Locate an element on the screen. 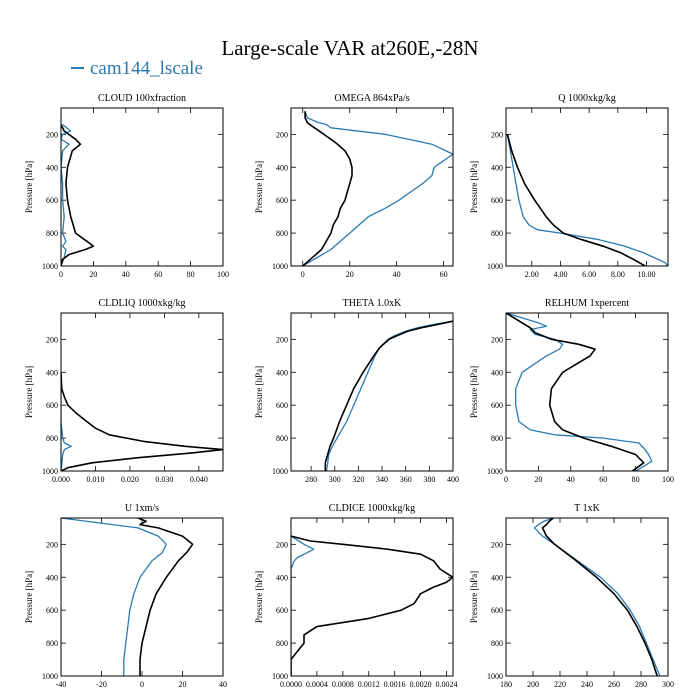  x-tick-label: 180 is located at coordinates (506, 684).